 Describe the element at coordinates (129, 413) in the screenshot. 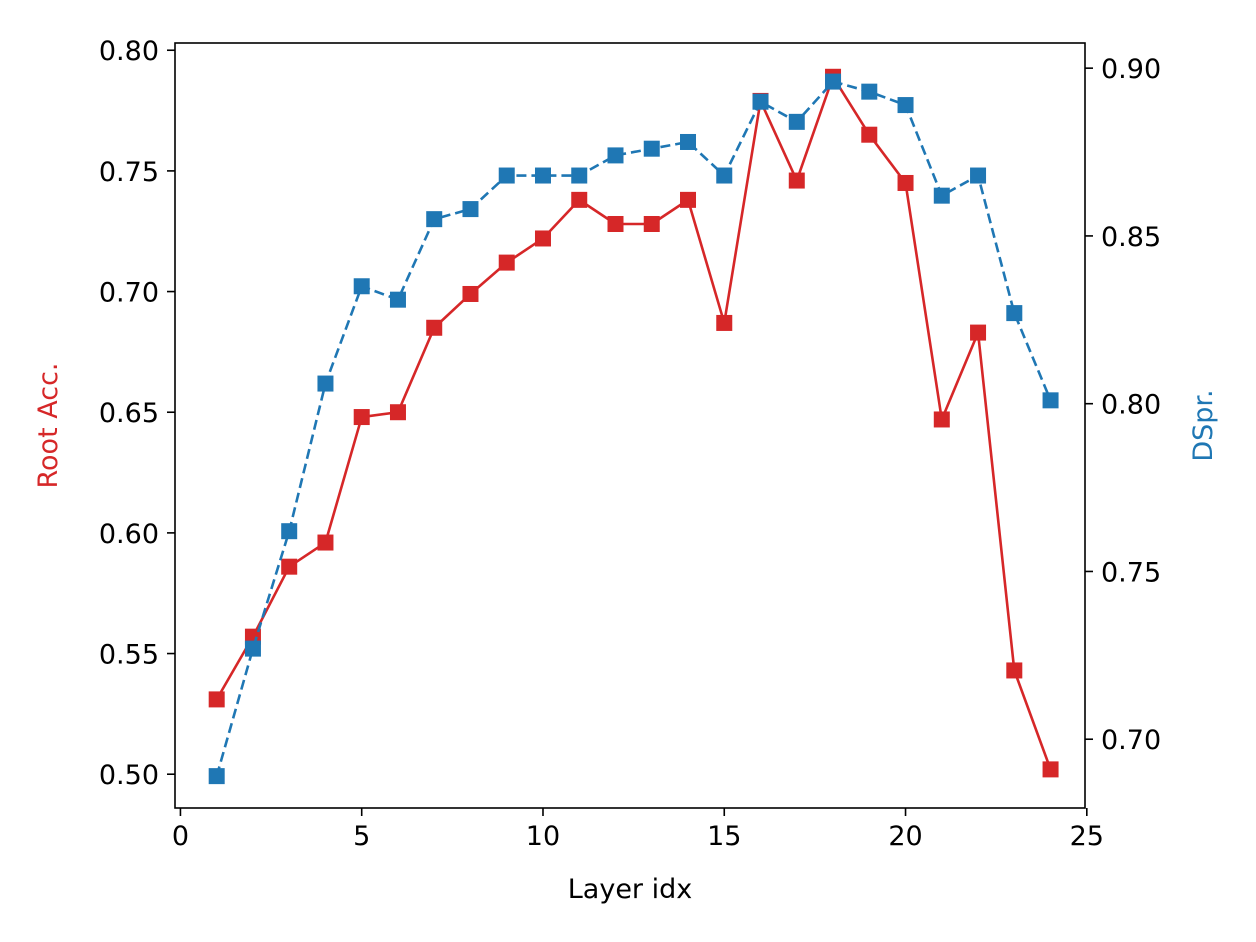

I see `left-y-tick-label: 0.65` at that location.